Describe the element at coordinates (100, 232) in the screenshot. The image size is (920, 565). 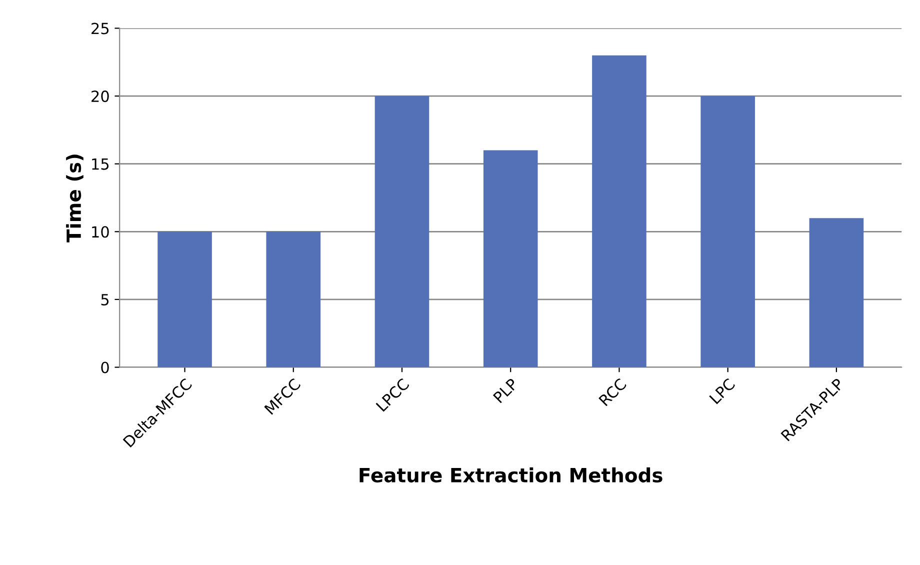
I see `y-tick-label: 10` at that location.